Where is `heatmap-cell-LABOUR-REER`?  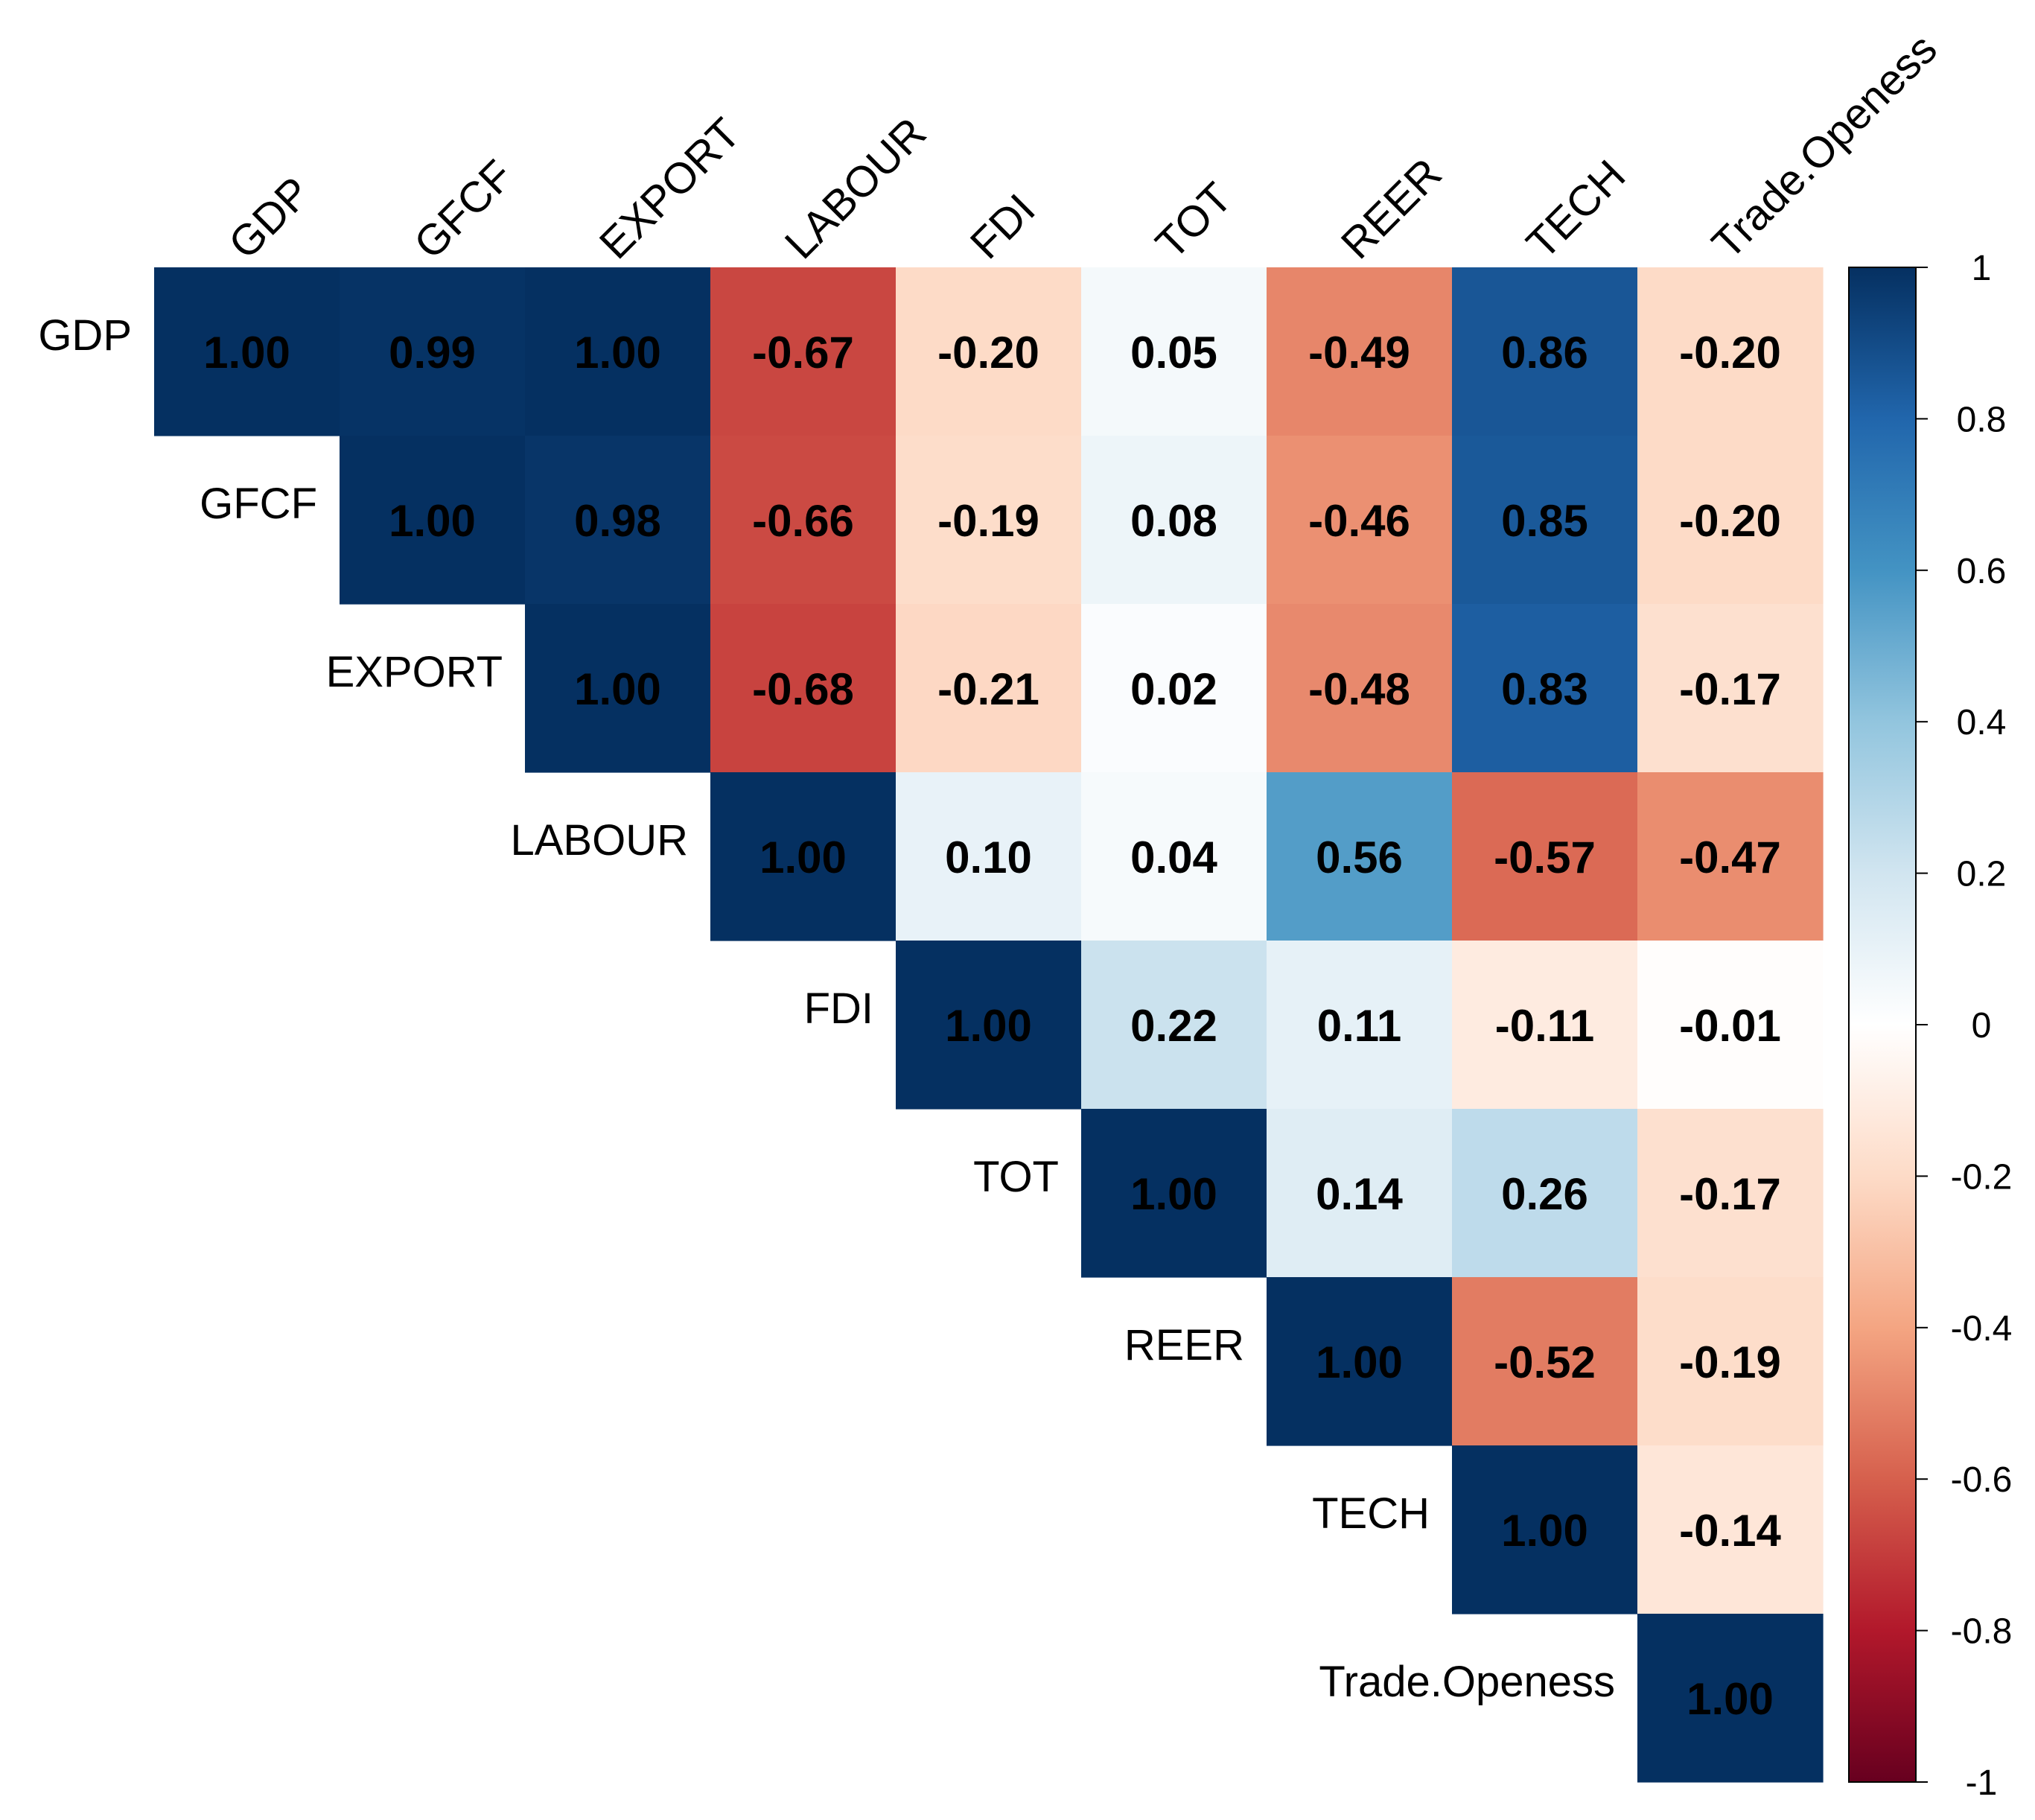
heatmap-cell-LABOUR-REER is located at coordinates (1360, 856).